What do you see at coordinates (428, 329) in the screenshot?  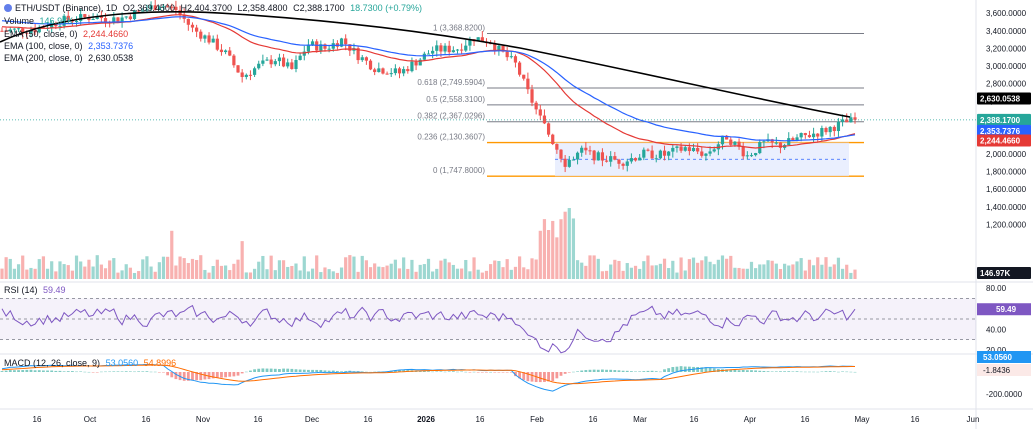 I see `rsi-line` at bounding box center [428, 329].